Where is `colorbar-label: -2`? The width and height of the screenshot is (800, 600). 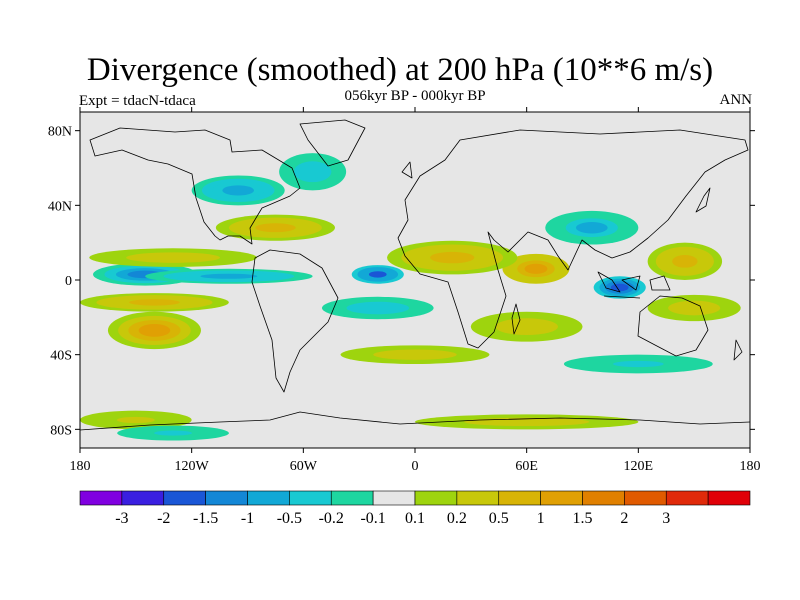 colorbar-label: -2 is located at coordinates (163, 518).